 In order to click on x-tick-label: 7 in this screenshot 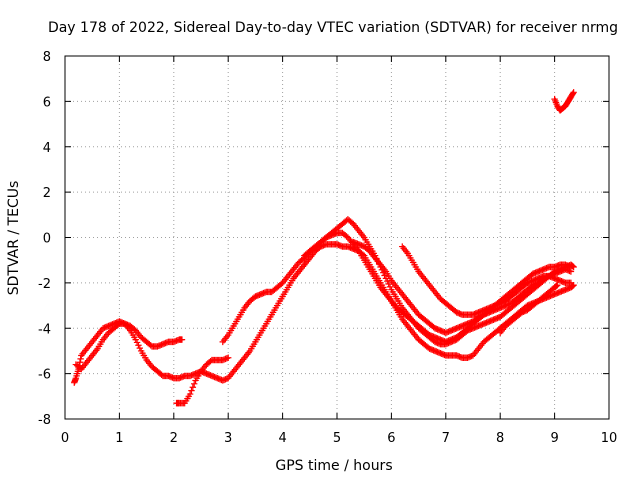, I will do `click(446, 438)`.